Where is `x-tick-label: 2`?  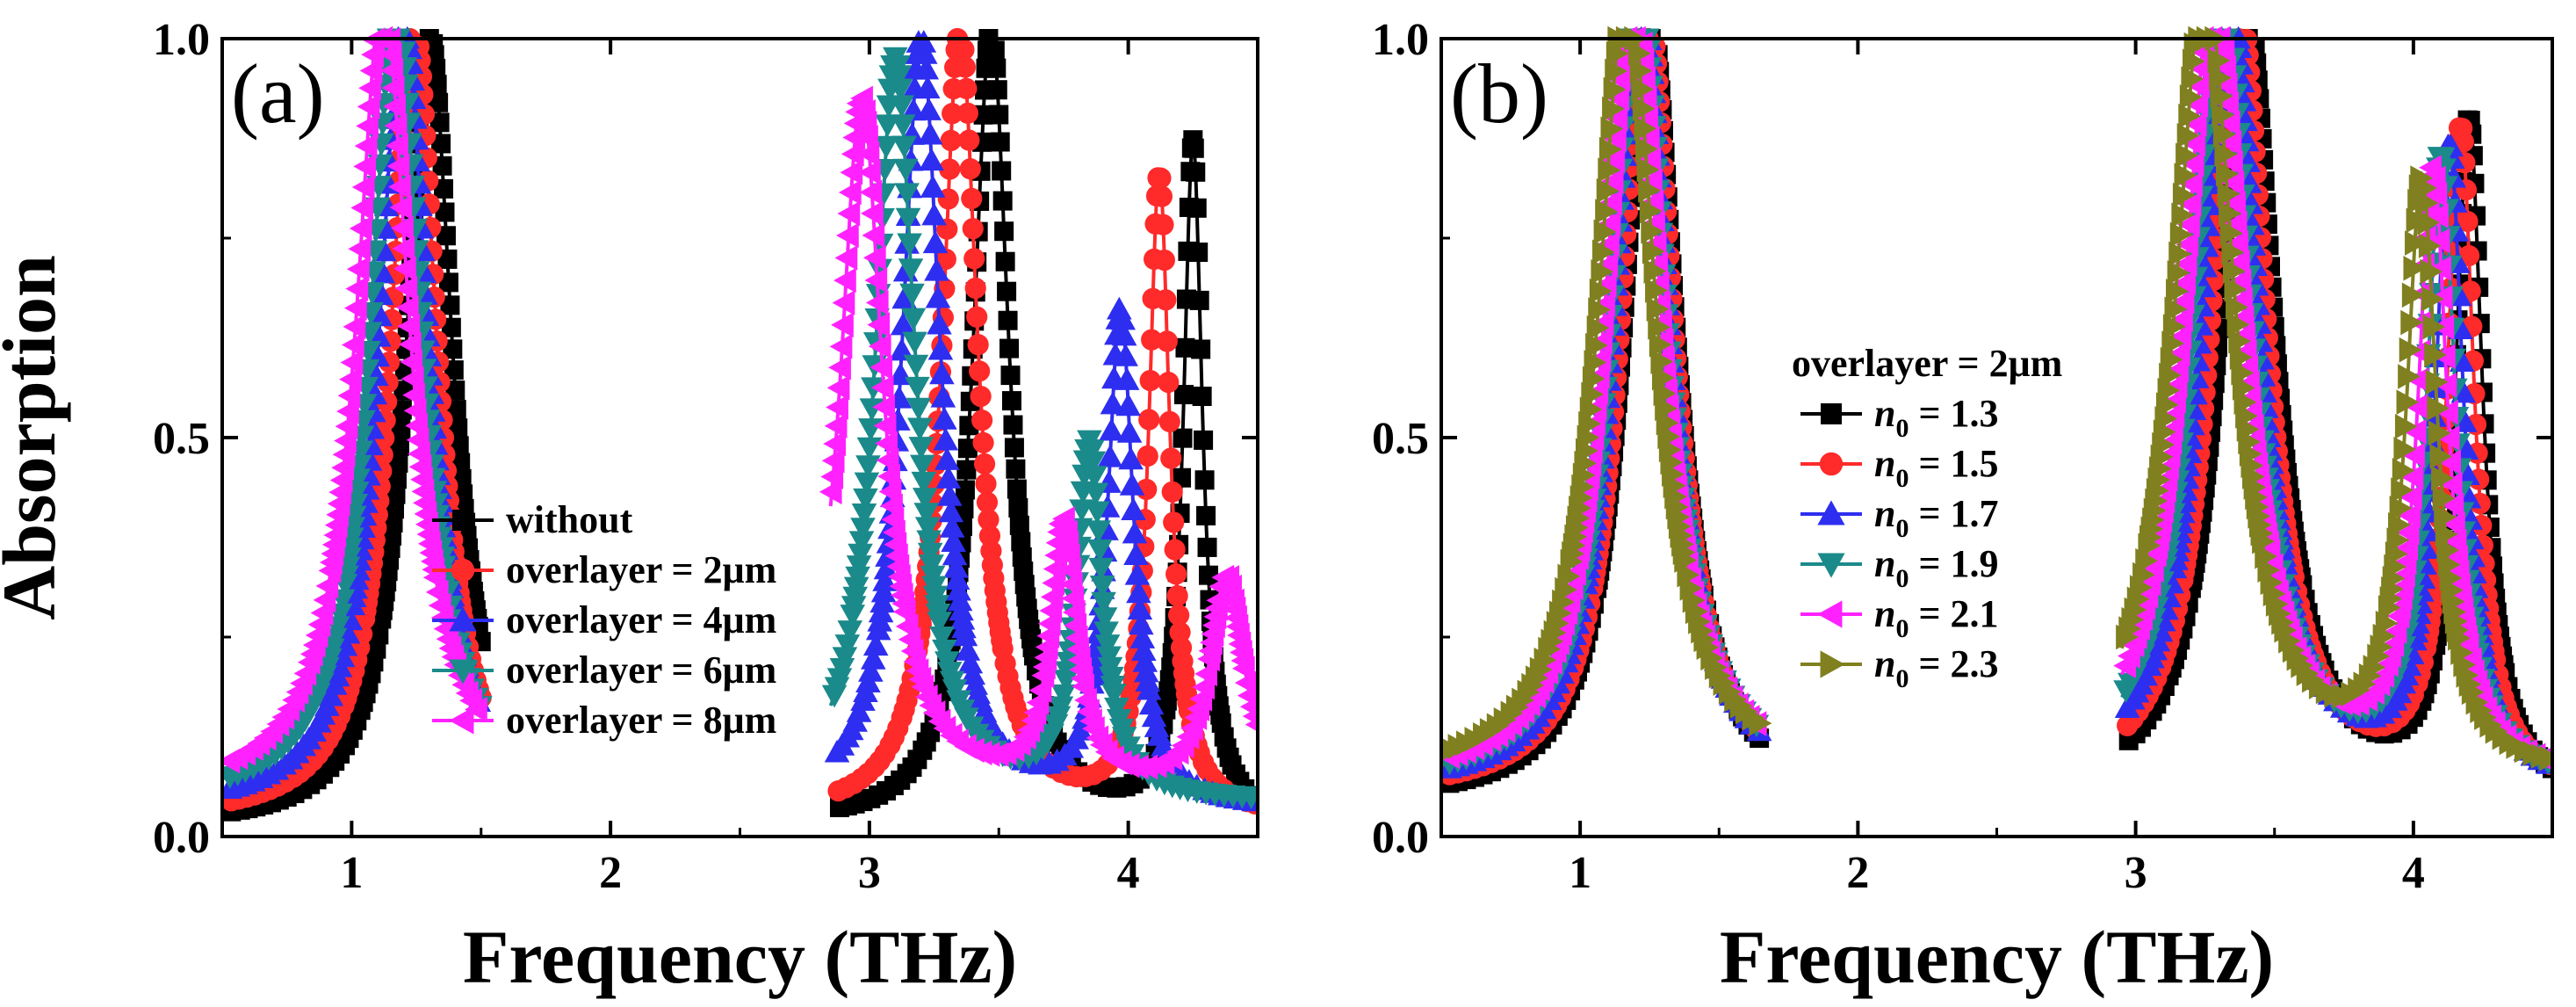 x-tick-label: 2 is located at coordinates (1857, 873).